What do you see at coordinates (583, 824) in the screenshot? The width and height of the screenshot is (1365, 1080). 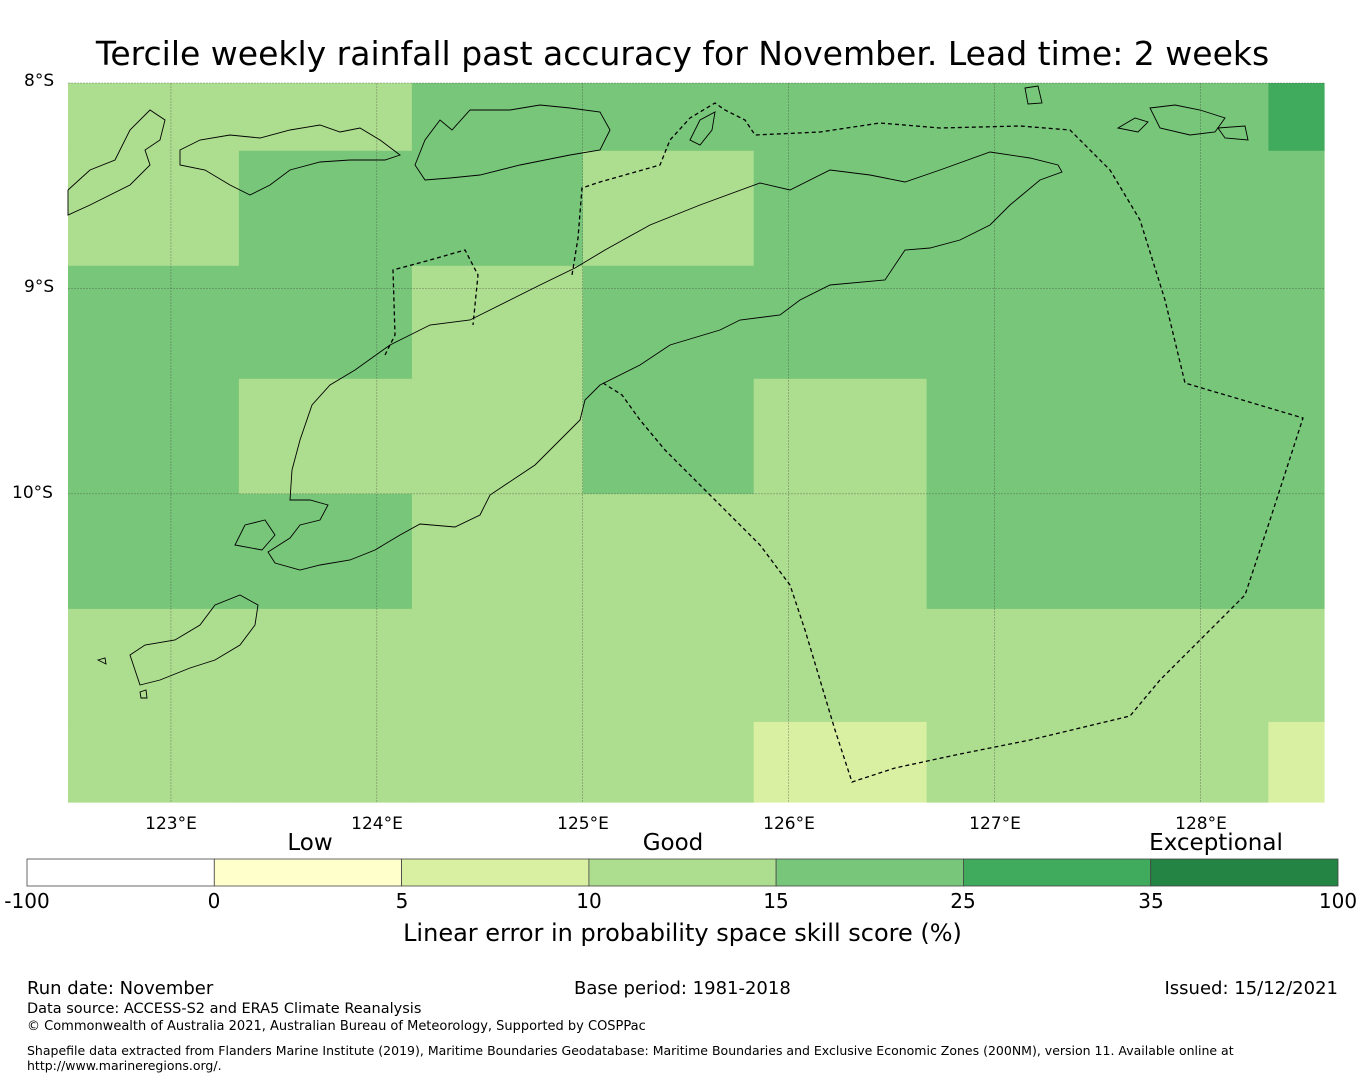 I see `lon-label-125e: 125°E` at bounding box center [583, 824].